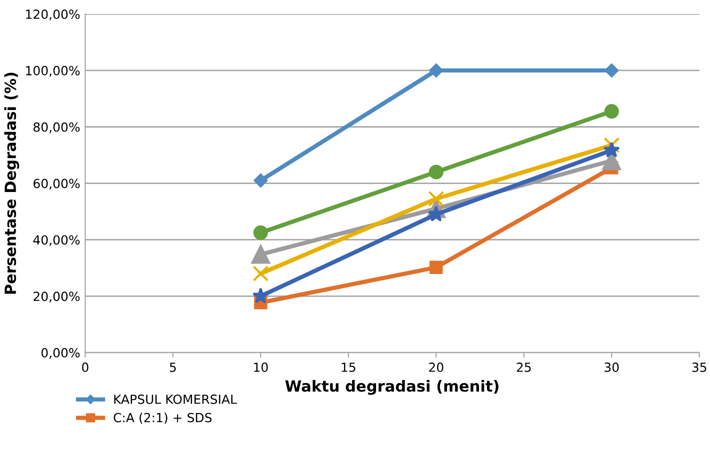 This screenshot has height=467, width=710. What do you see at coordinates (611, 367) in the screenshot?
I see `x-tick-label: 30` at bounding box center [611, 367].